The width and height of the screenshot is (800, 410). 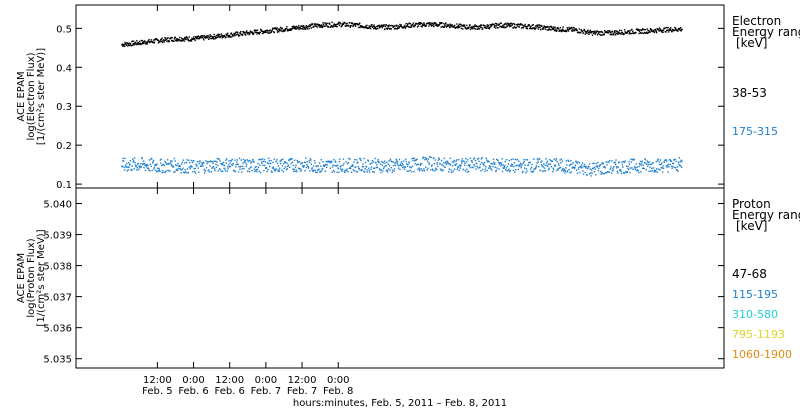 I want to click on xtick-time-label: 0:00, so click(x=193, y=380).